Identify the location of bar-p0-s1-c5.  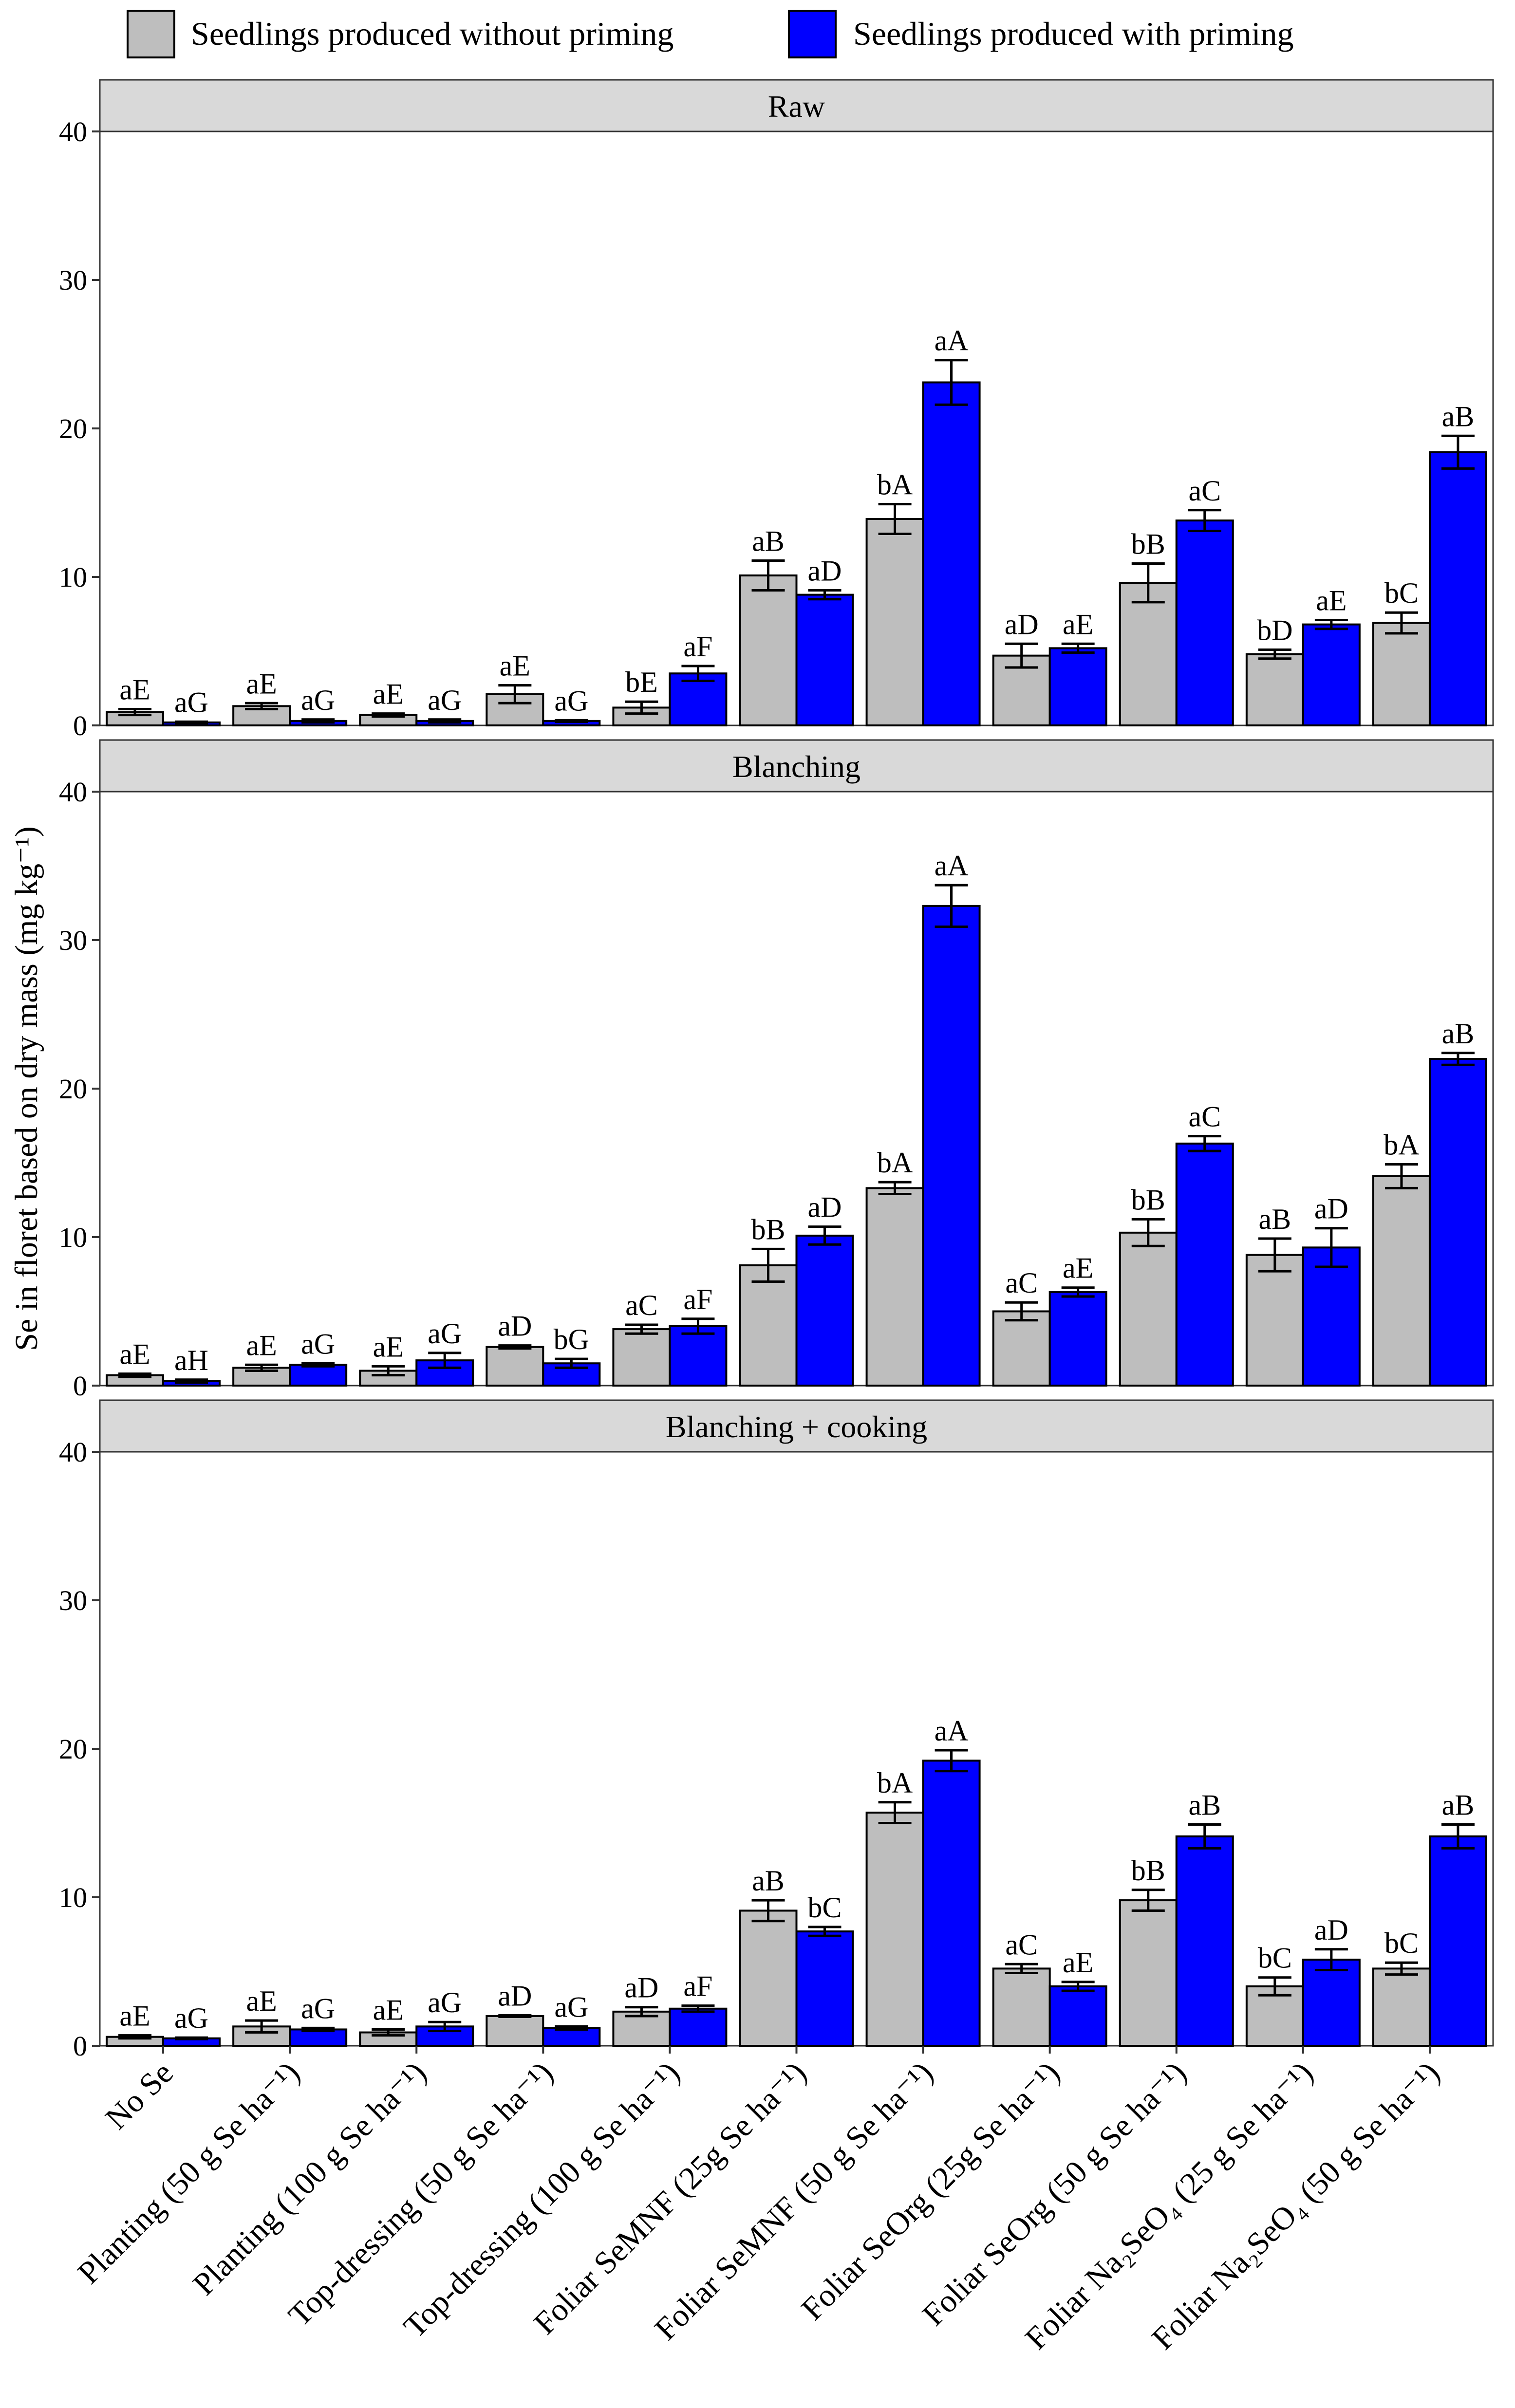
(824, 660).